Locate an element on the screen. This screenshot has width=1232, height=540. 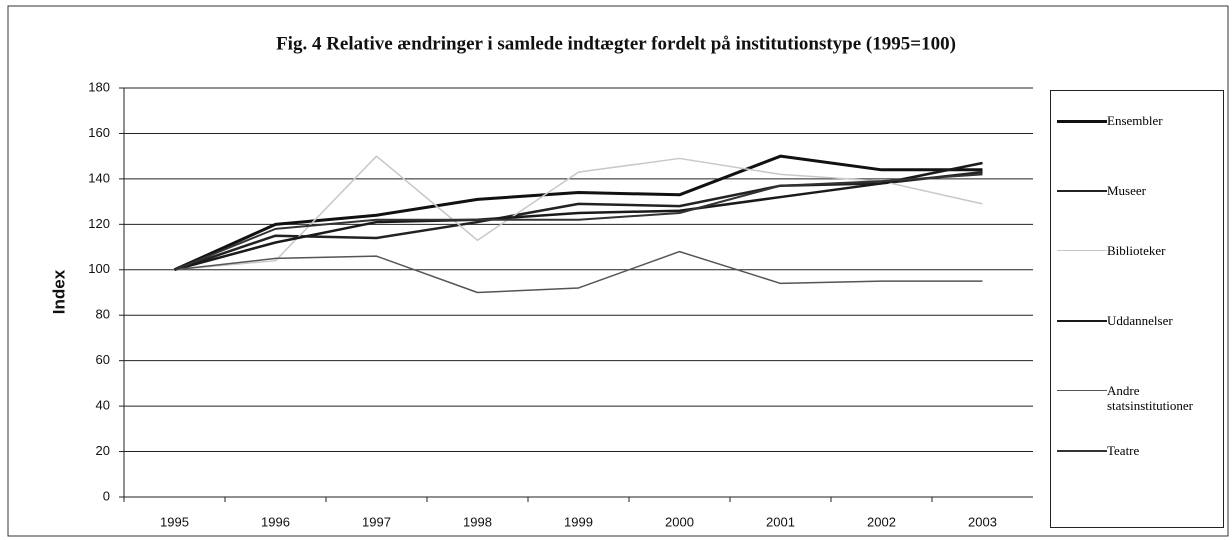
legend-item: Biblioteker is located at coordinates (1137, 250).